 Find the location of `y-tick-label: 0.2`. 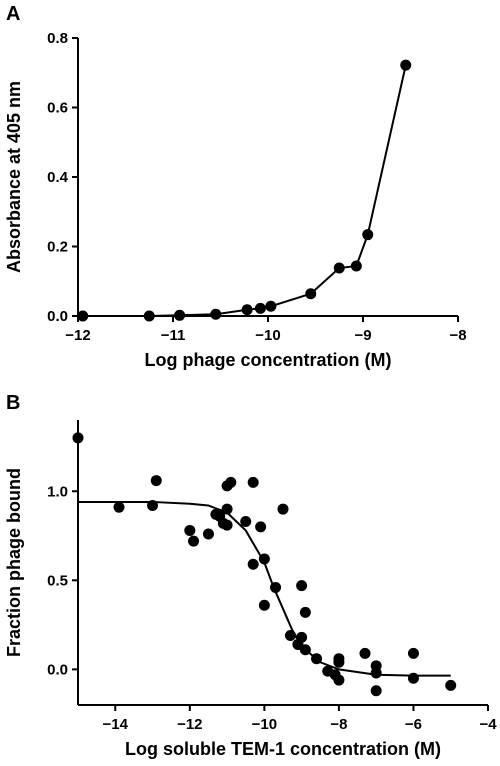

y-tick-label: 0.2 is located at coordinates (57, 247).